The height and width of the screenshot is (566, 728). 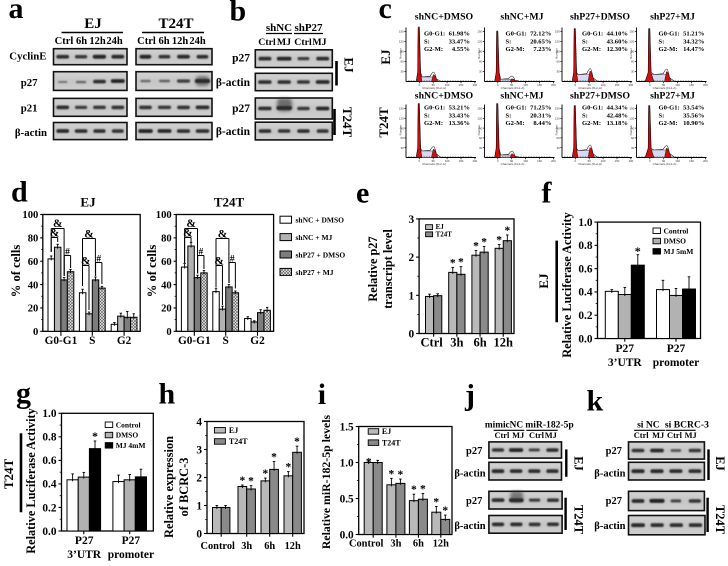 What do you see at coordinates (693, 41) in the screenshot?
I see `svg-text: 34.32%` at bounding box center [693, 41].